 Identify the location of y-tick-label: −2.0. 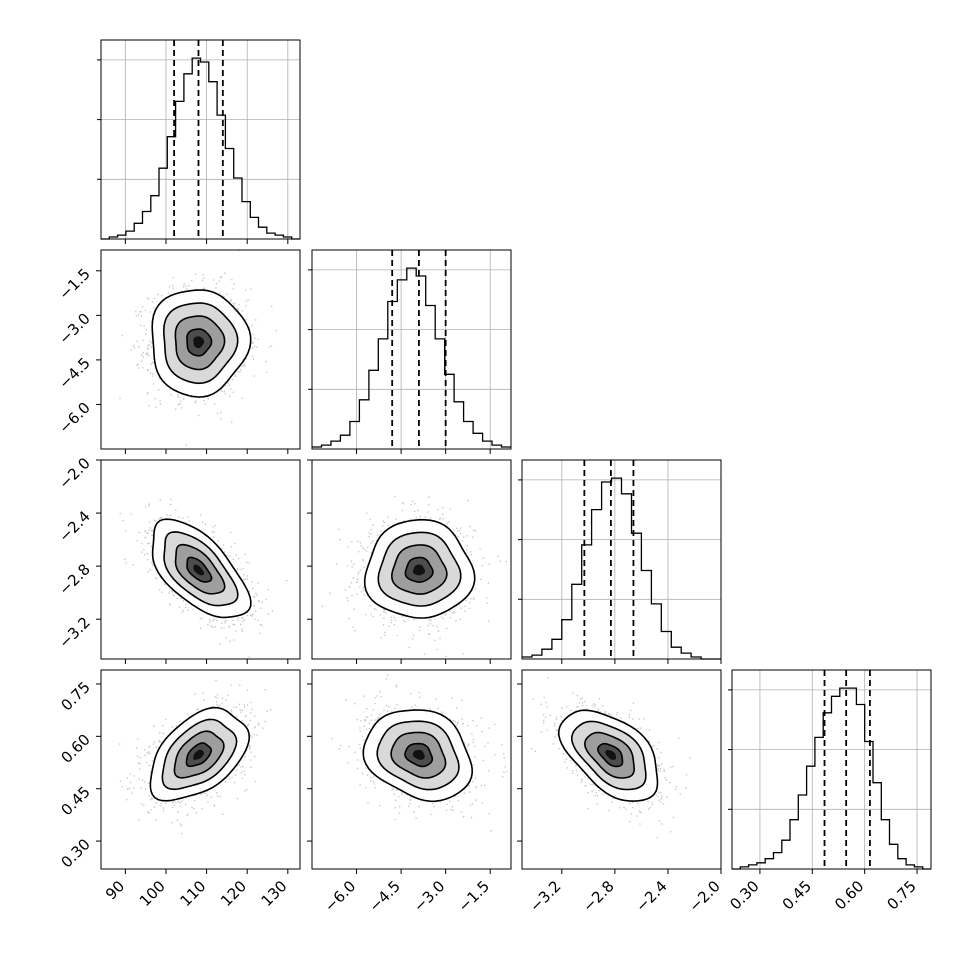
(74, 473).